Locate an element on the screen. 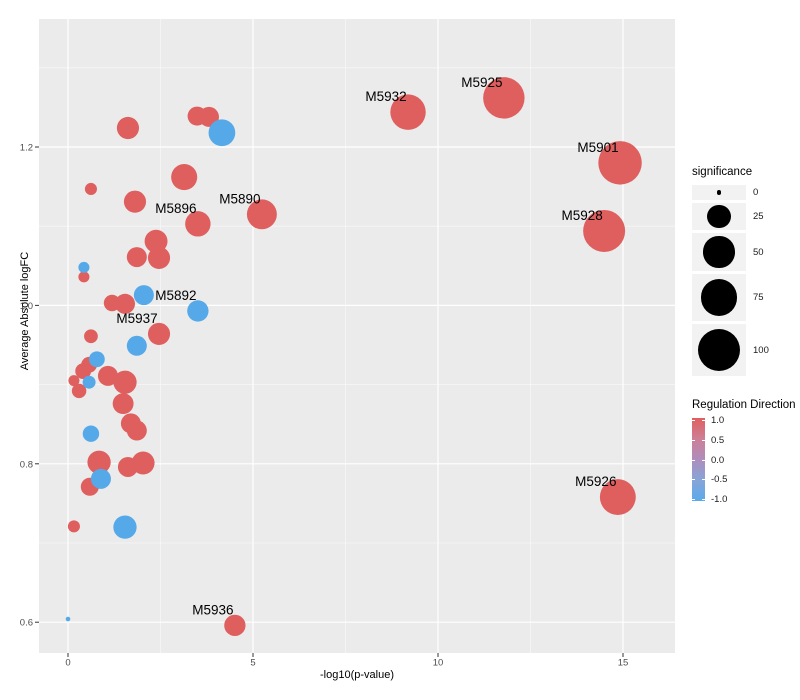 The height and width of the screenshot is (700, 800). color-legend-tick-label: 1.0 is located at coordinates (718, 420).